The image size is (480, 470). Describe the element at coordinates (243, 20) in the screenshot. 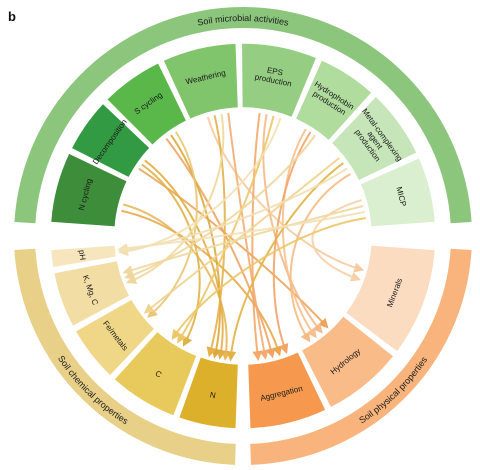

I see `group-label: Soil microbial activities` at that location.